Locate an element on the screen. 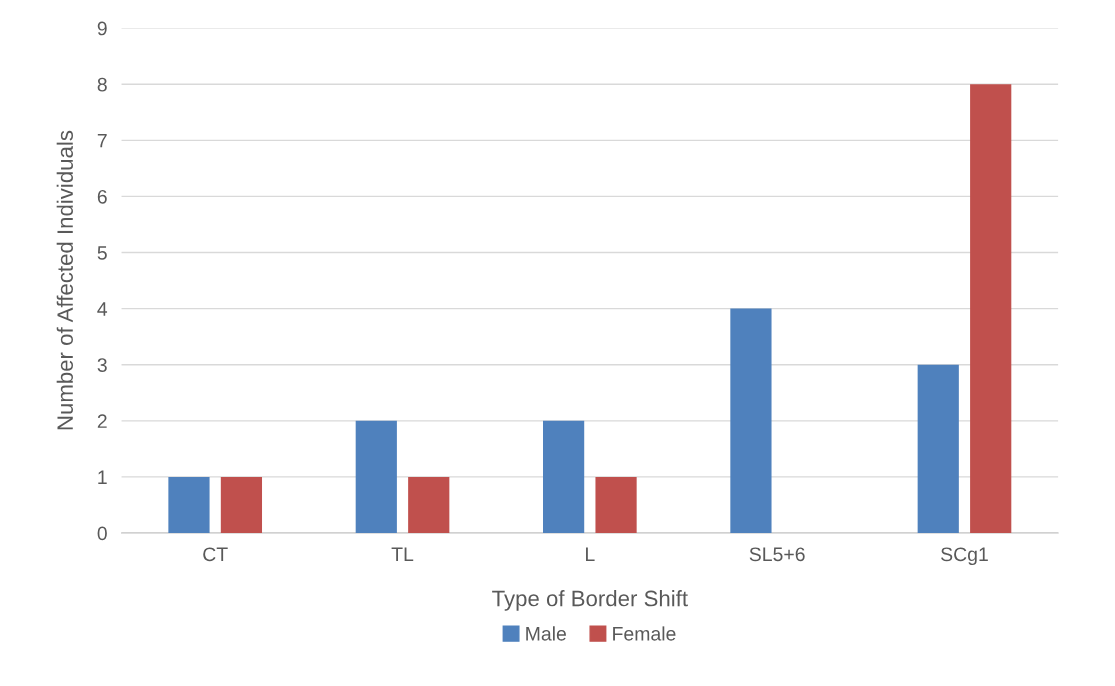 The width and height of the screenshot is (1115, 686). y-tick-label: 9 is located at coordinates (102, 28).